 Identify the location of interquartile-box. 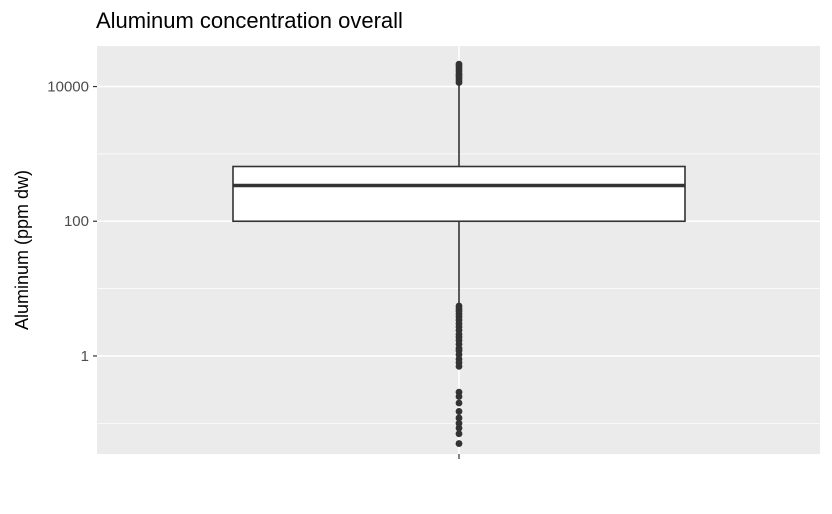
(459, 194).